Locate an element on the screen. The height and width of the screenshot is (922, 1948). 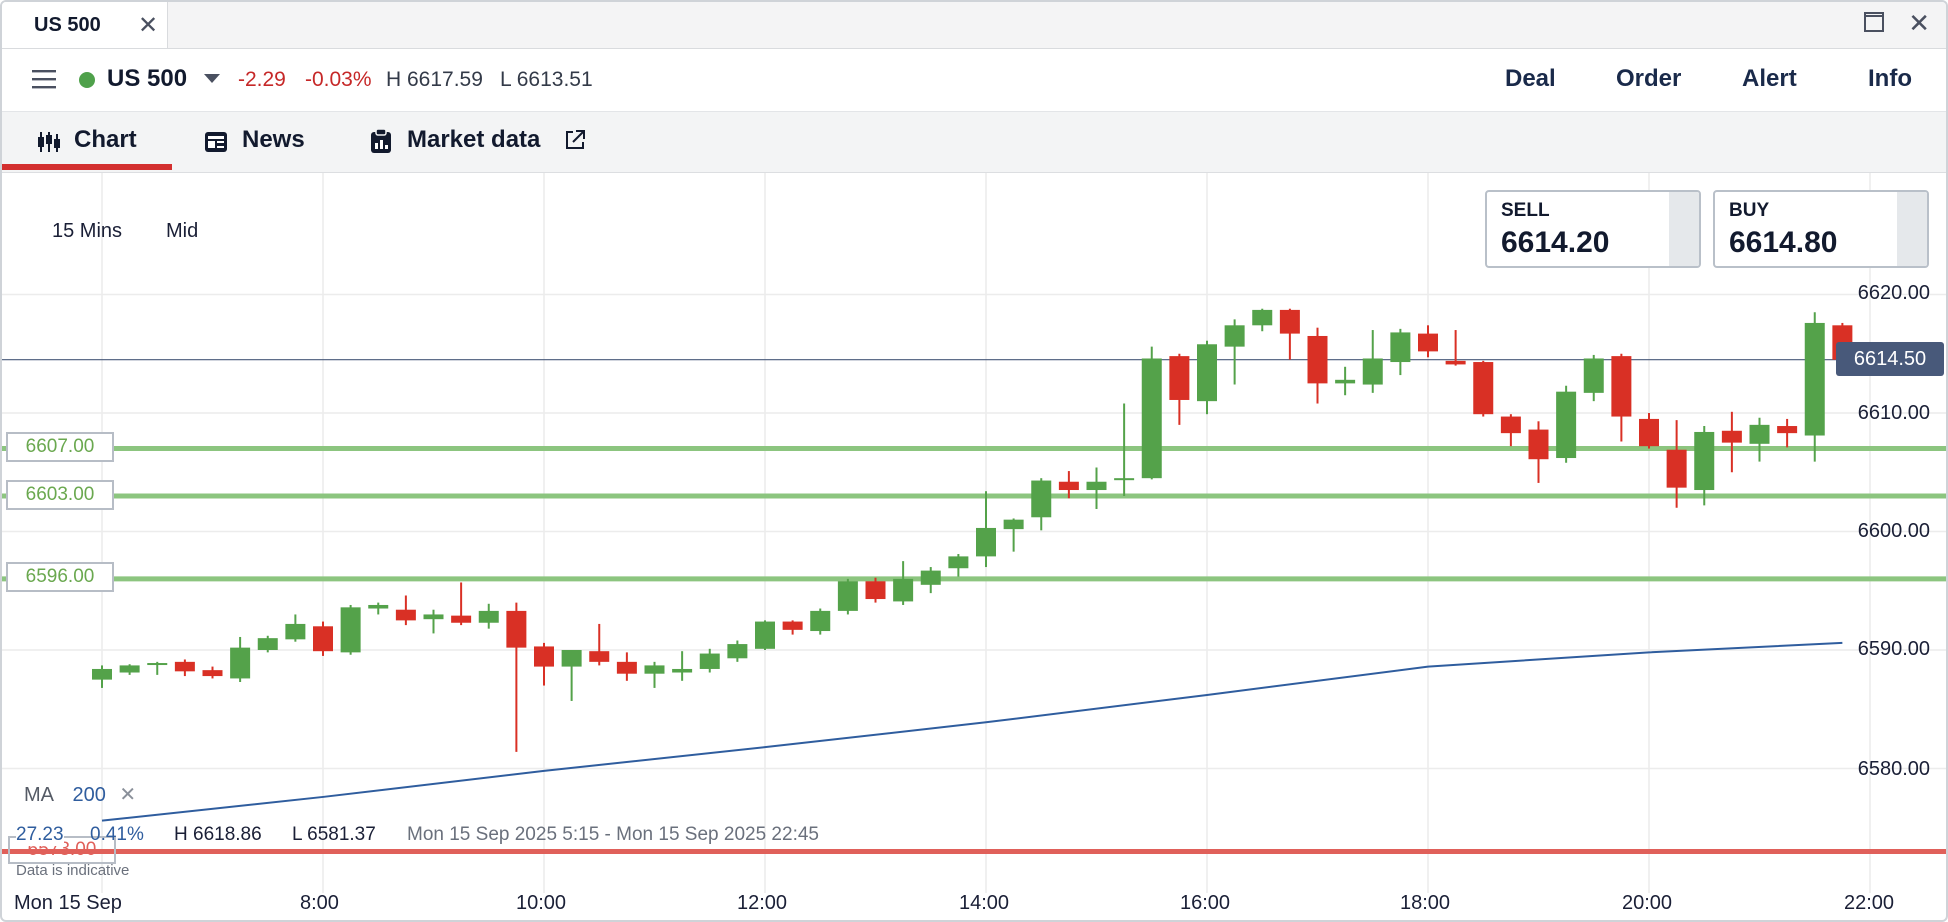
content-tabs: Chart News Market data is located at coordinates (974, 142).